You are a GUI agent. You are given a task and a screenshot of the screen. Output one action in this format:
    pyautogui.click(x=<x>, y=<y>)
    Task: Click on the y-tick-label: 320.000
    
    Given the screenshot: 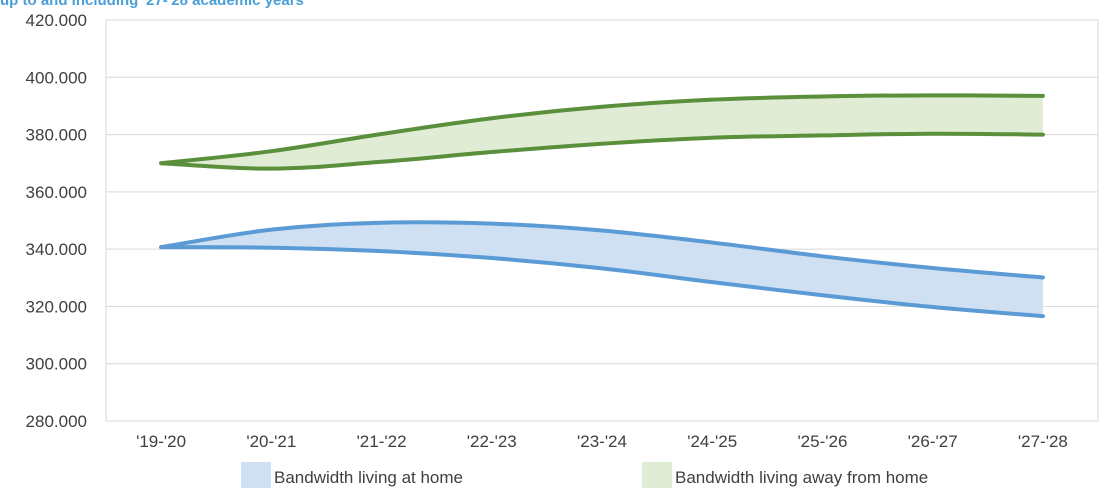 What is the action you would take?
    pyautogui.click(x=56, y=306)
    